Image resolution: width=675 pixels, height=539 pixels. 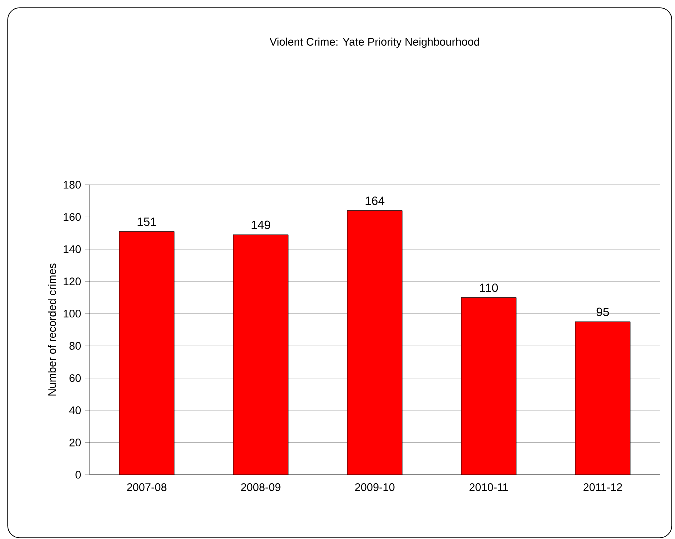 What do you see at coordinates (489, 288) in the screenshot?
I see `data-label: 110` at bounding box center [489, 288].